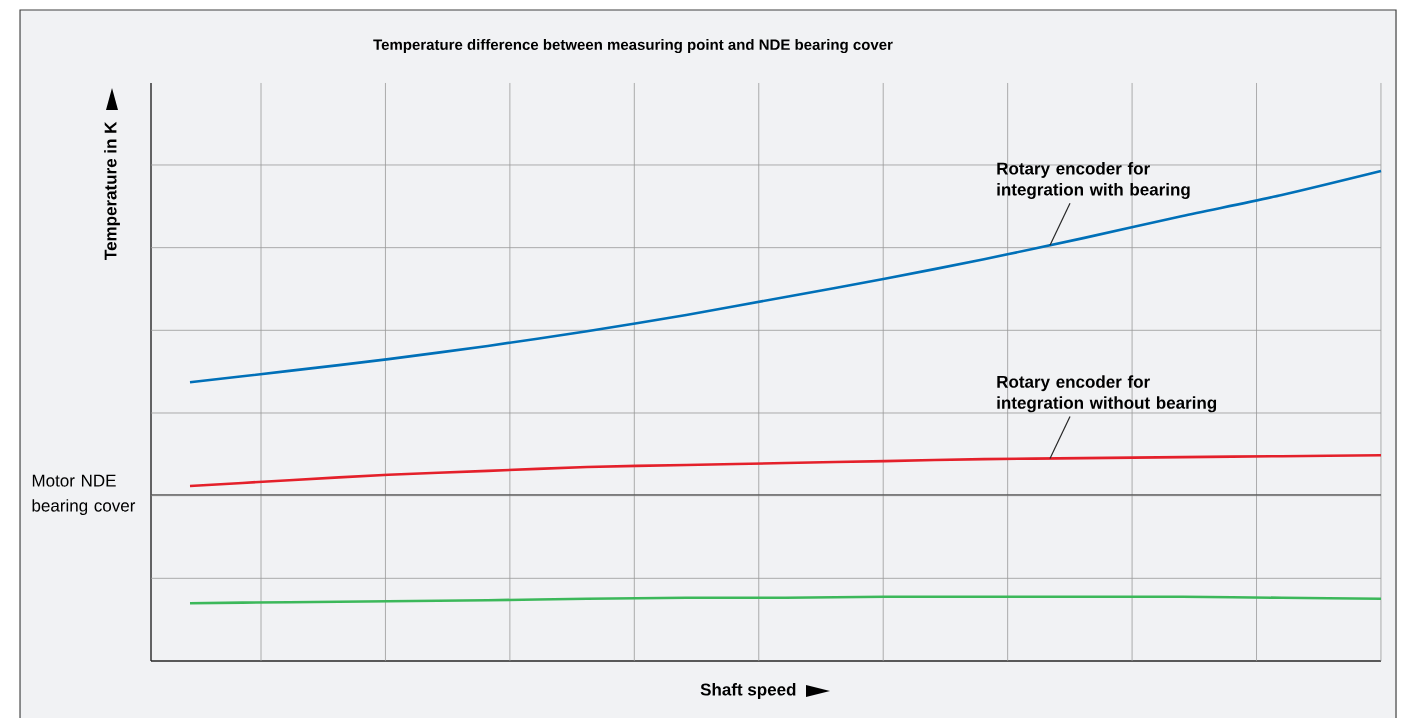  Describe the element at coordinates (112, 190) in the screenshot. I see `y-axis-title: Temperature in K` at that location.